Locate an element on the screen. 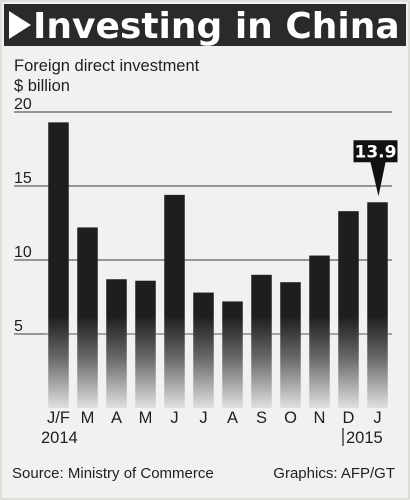 The width and height of the screenshot is (410, 500). title-band is located at coordinates (205, 25).